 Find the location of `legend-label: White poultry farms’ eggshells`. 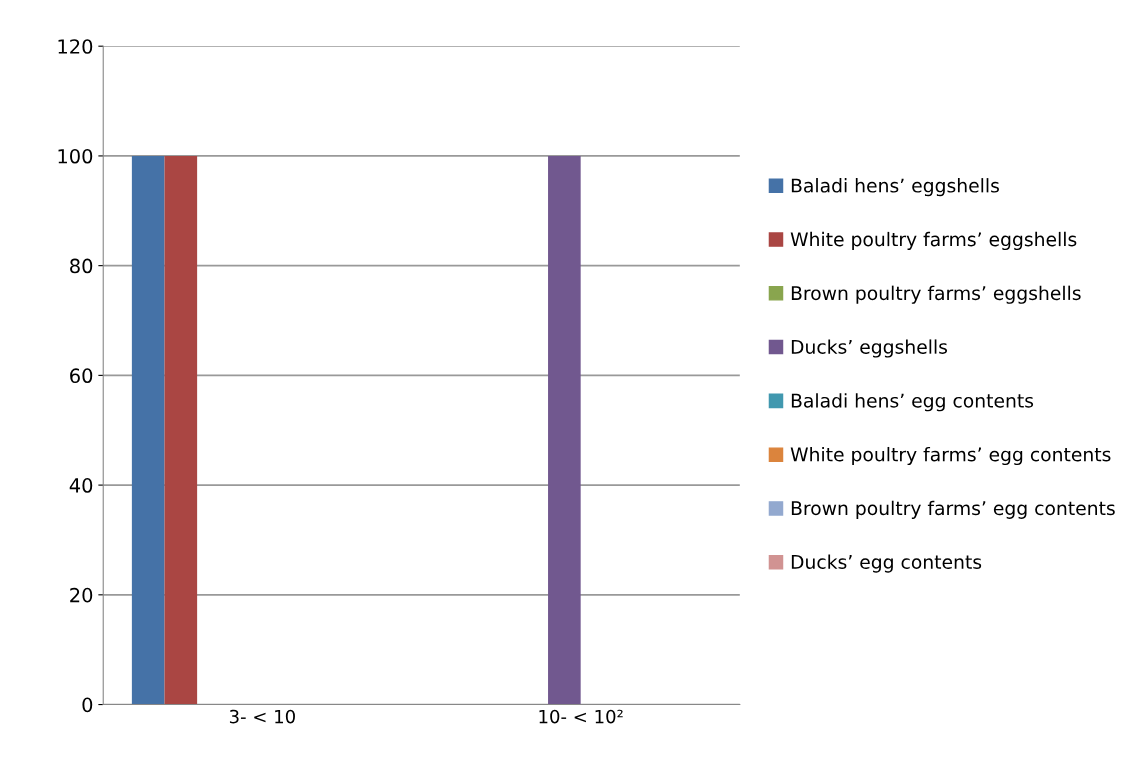

legend-label: White poultry farms’ eggshells is located at coordinates (933, 241).